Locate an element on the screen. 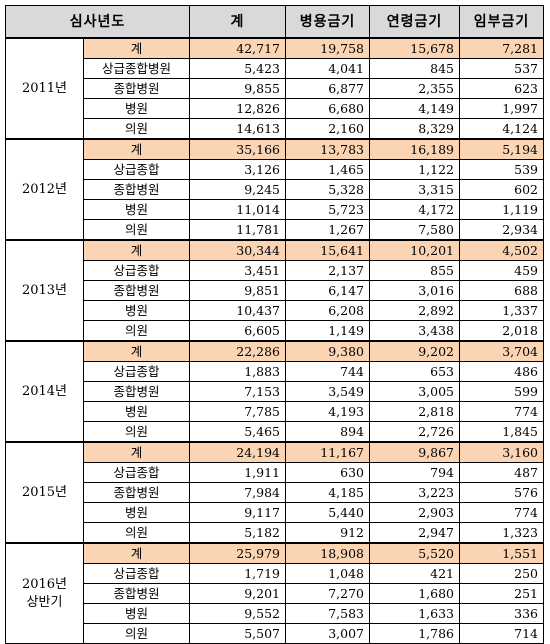 Image resolution: width=550 pixels, height=644 pixels. table-row: 병원 11,014 5,723 4,172 1,119 is located at coordinates (275, 209).